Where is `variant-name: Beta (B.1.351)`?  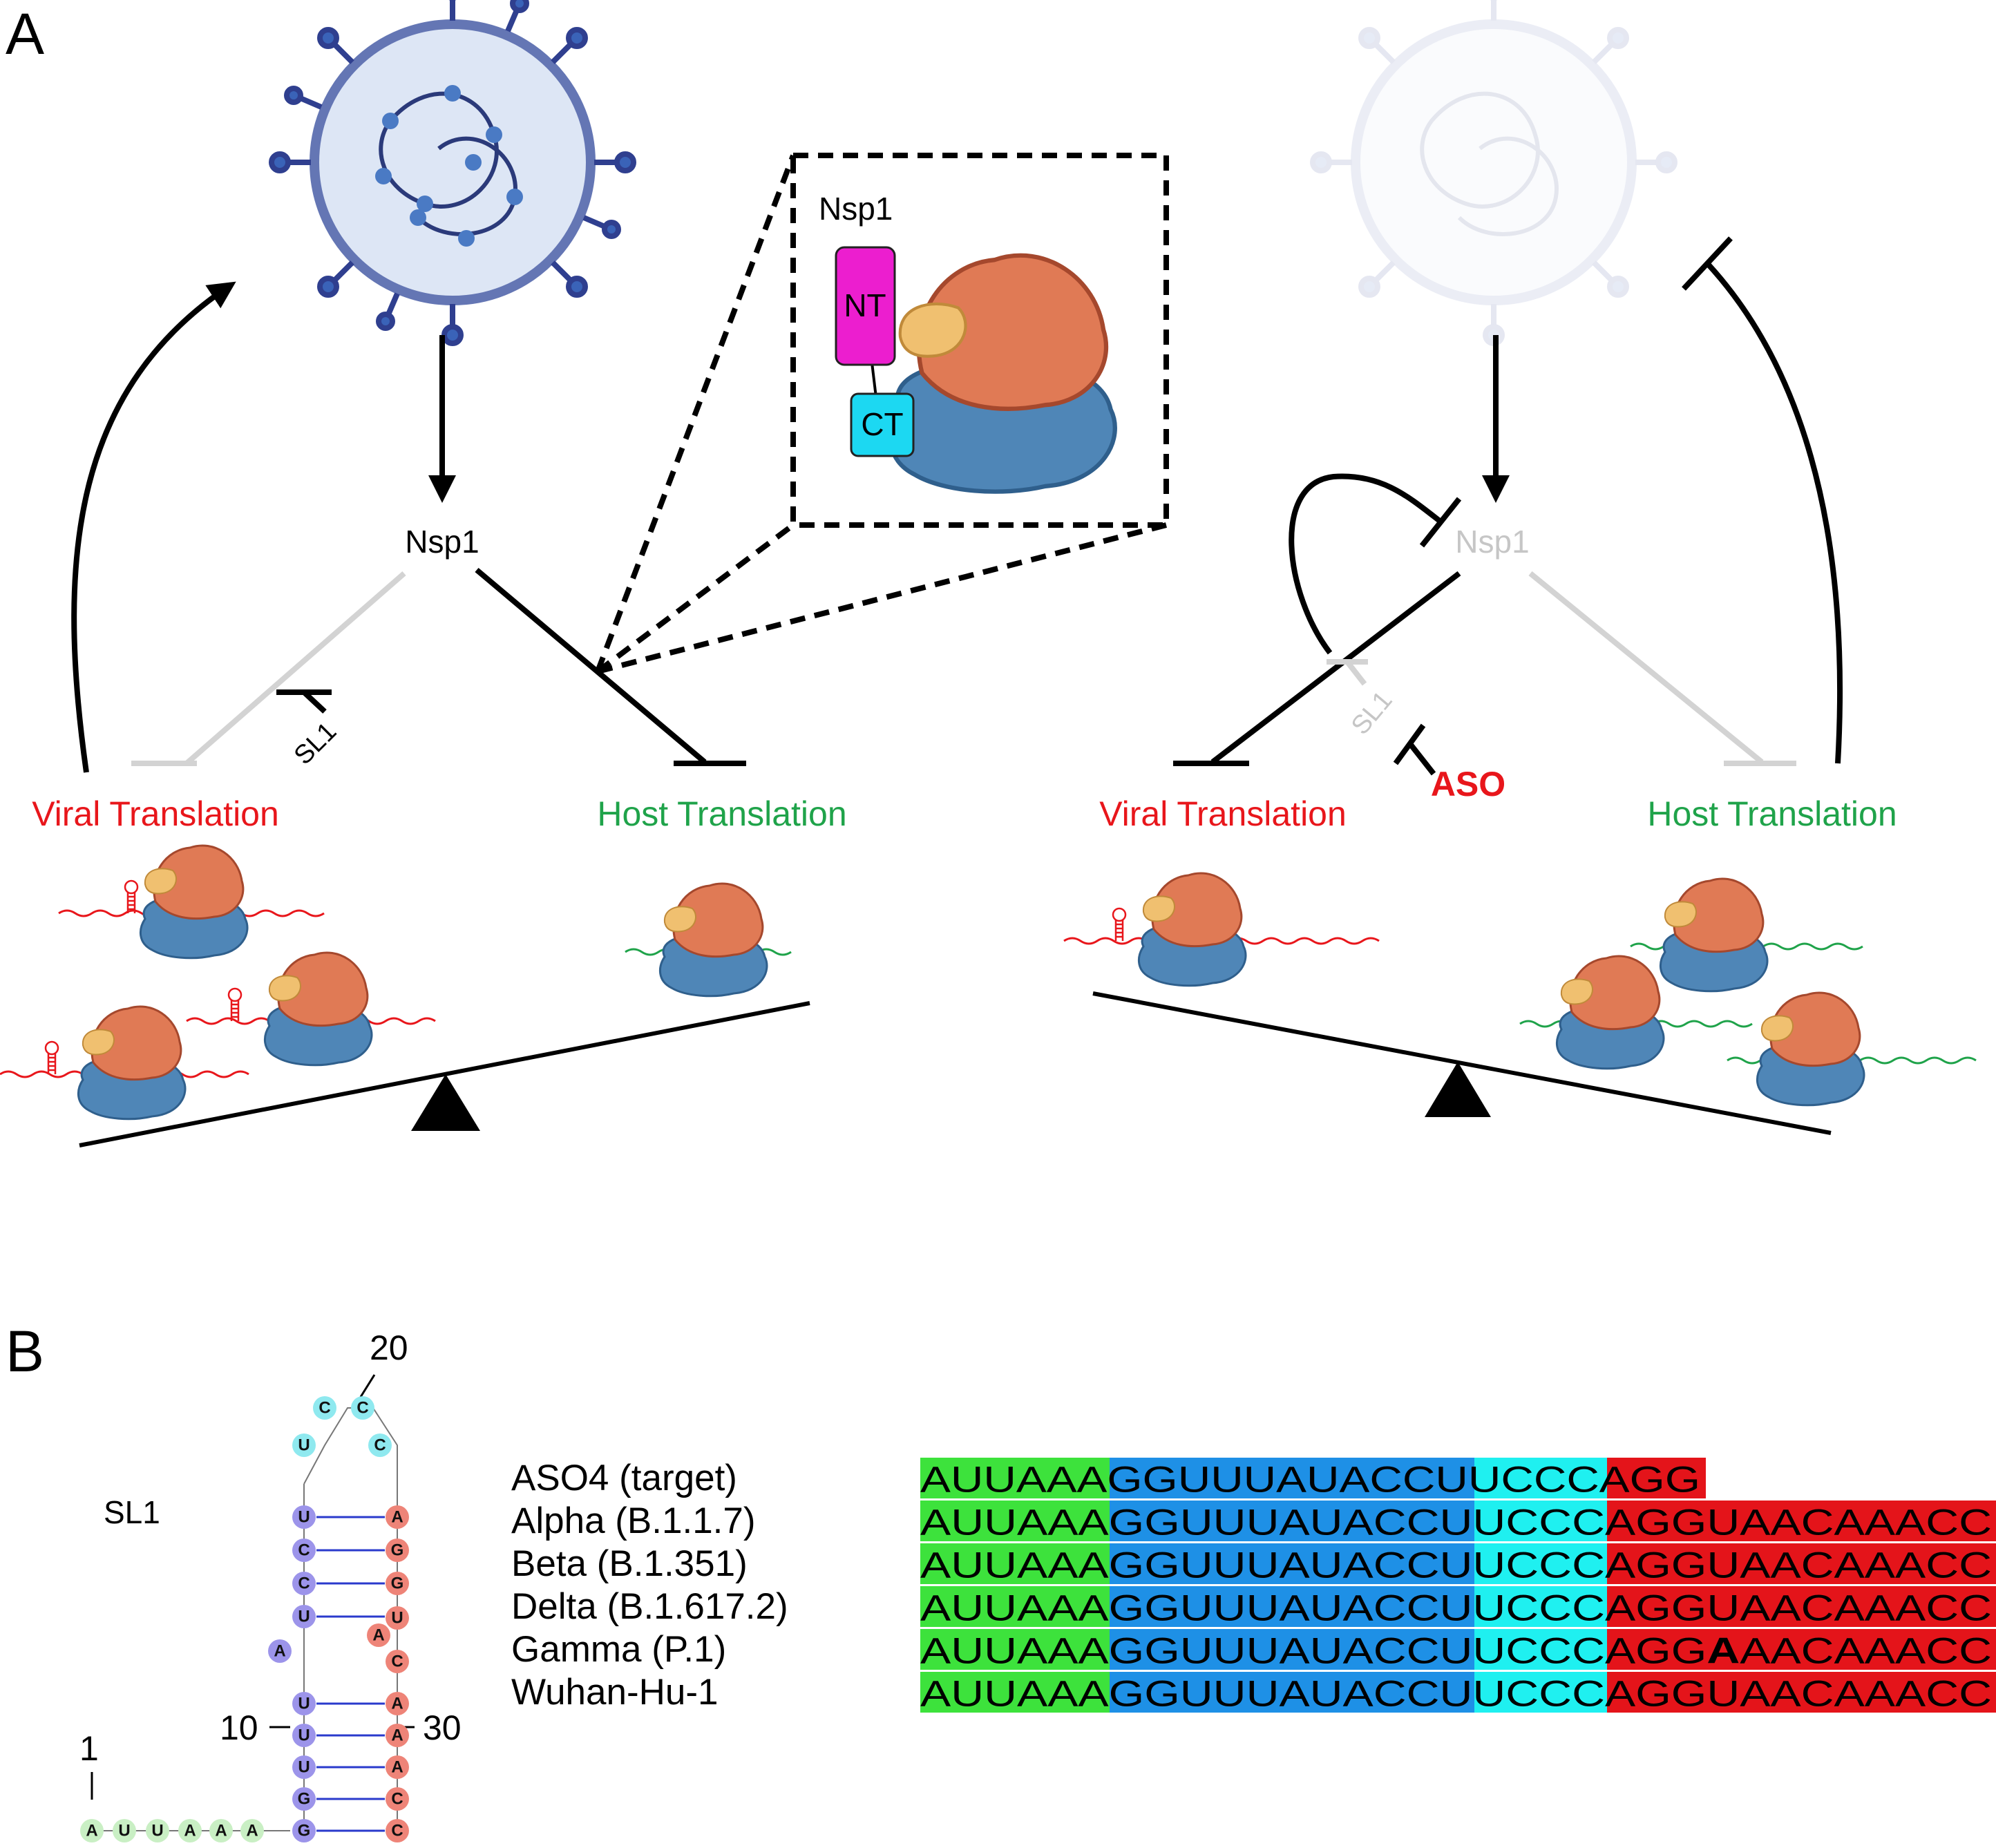 variant-name: Beta (B.1.351) is located at coordinates (629, 1563).